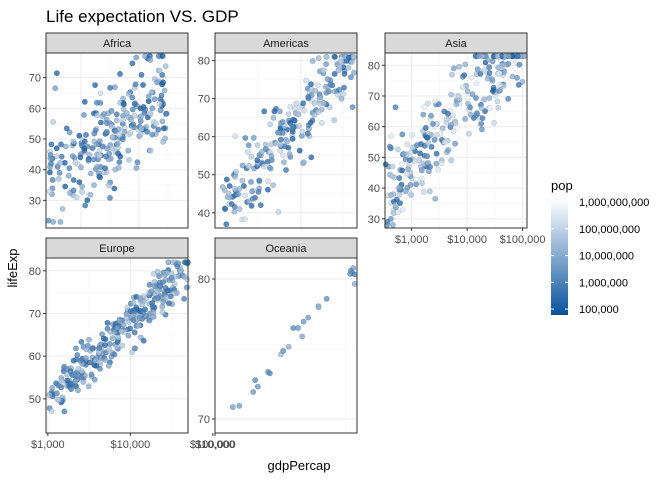 The height and width of the screenshot is (480, 672). I want to click on legend-label: 100,000, so click(599, 310).